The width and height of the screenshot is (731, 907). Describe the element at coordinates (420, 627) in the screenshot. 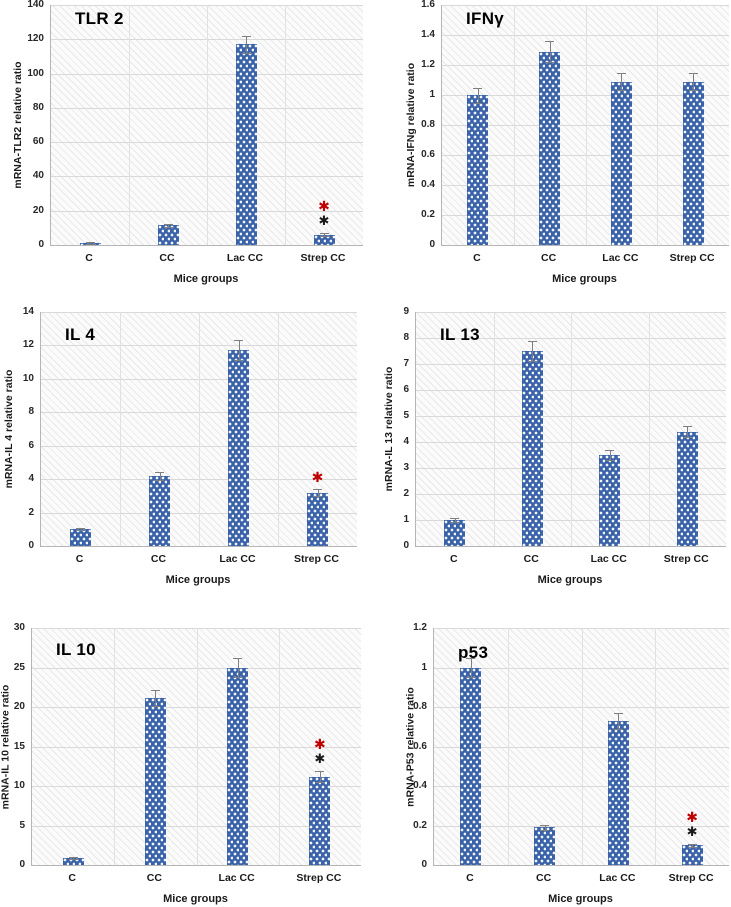

I see `y-axis-tick-label: 1.2` at that location.